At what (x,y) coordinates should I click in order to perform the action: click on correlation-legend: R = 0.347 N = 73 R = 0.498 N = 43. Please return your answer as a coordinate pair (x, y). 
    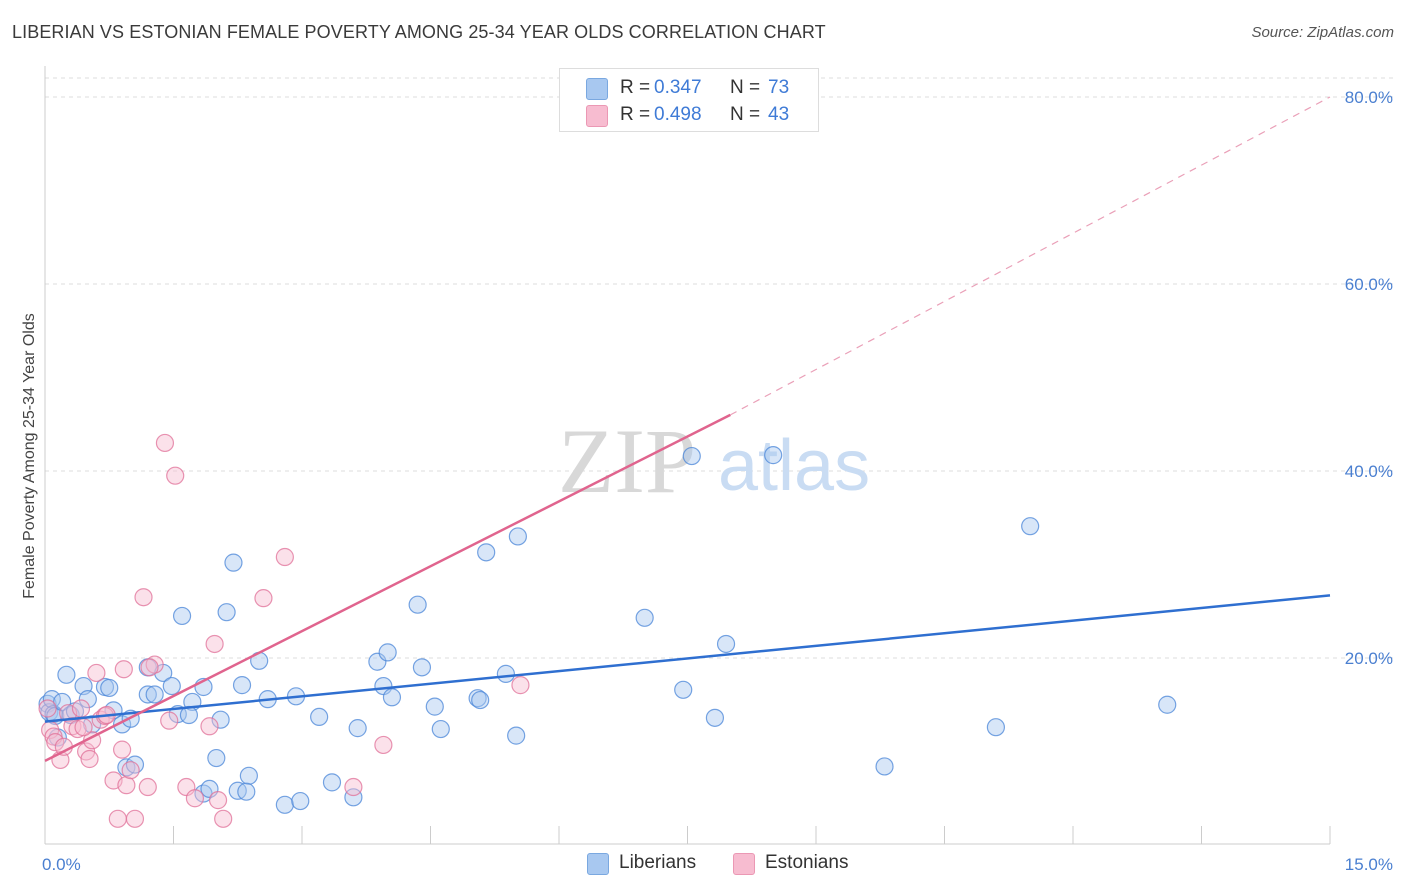
    Looking at the image, I should click on (689, 100).